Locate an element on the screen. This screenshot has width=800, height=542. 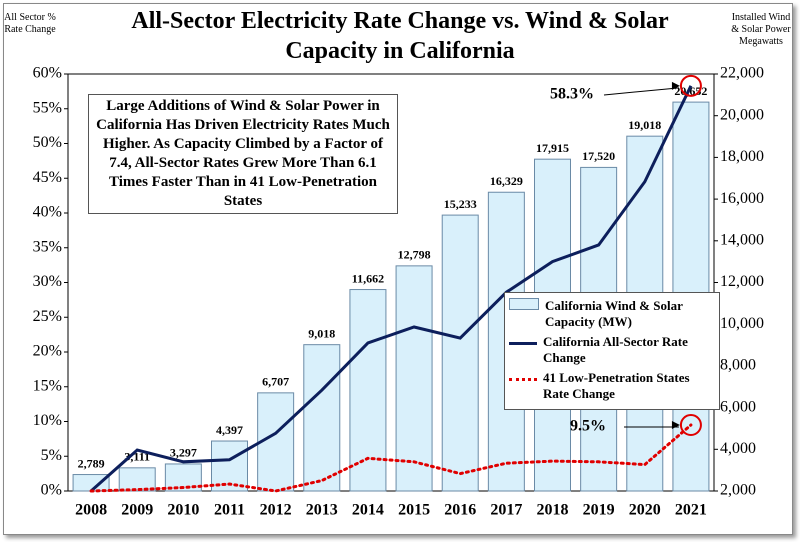
x-tick-label: 2020 is located at coordinates (645, 510).